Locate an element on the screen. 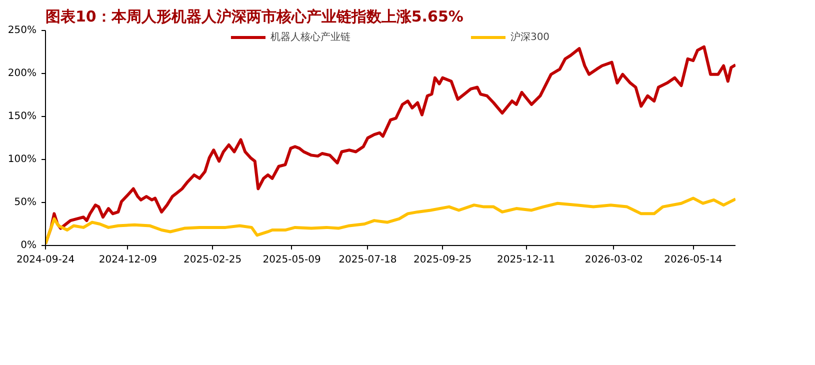 This screenshot has height=365, width=815. x-tick-label: 2024-12-09 is located at coordinates (128, 260).